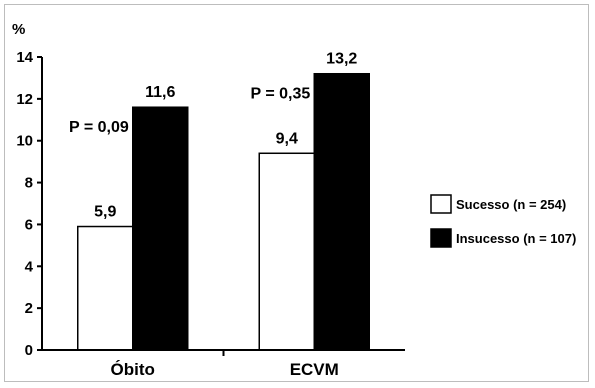 The width and height of the screenshot is (595, 388). Describe the element at coordinates (503, 221) in the screenshot. I see `legend: Sucesso (n = 254) Insucesso (n = 107)` at that location.